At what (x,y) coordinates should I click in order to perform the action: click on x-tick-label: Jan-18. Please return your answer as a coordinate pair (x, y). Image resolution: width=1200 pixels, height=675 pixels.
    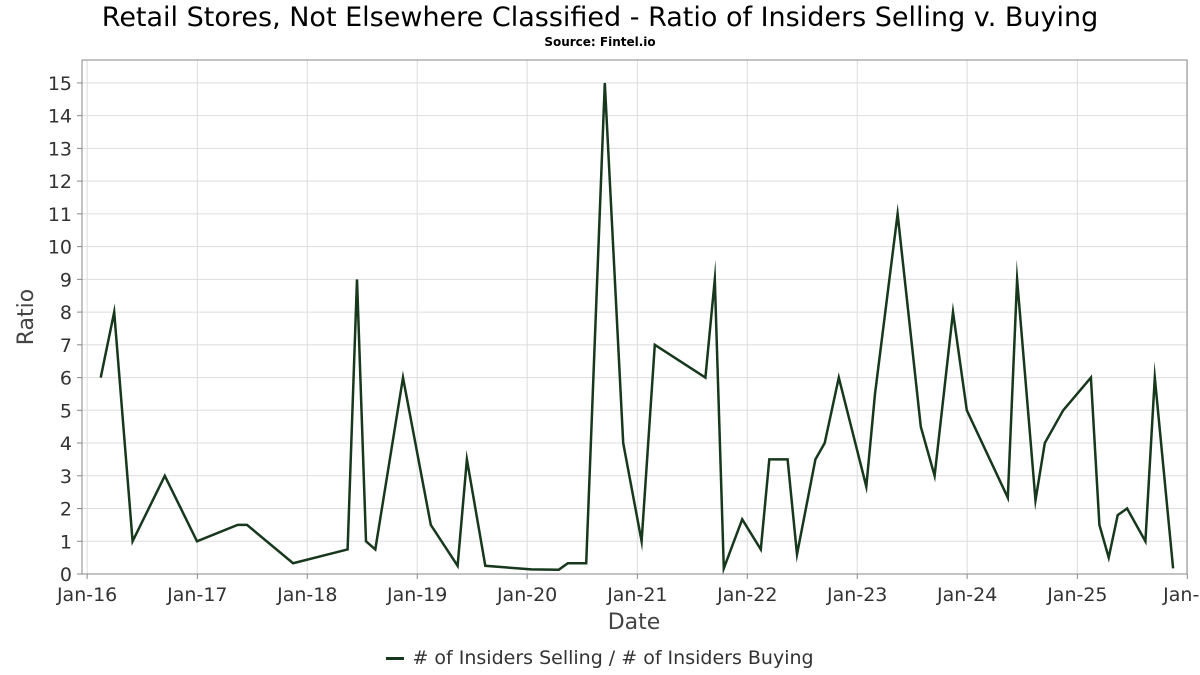
    Looking at the image, I should click on (306, 595).